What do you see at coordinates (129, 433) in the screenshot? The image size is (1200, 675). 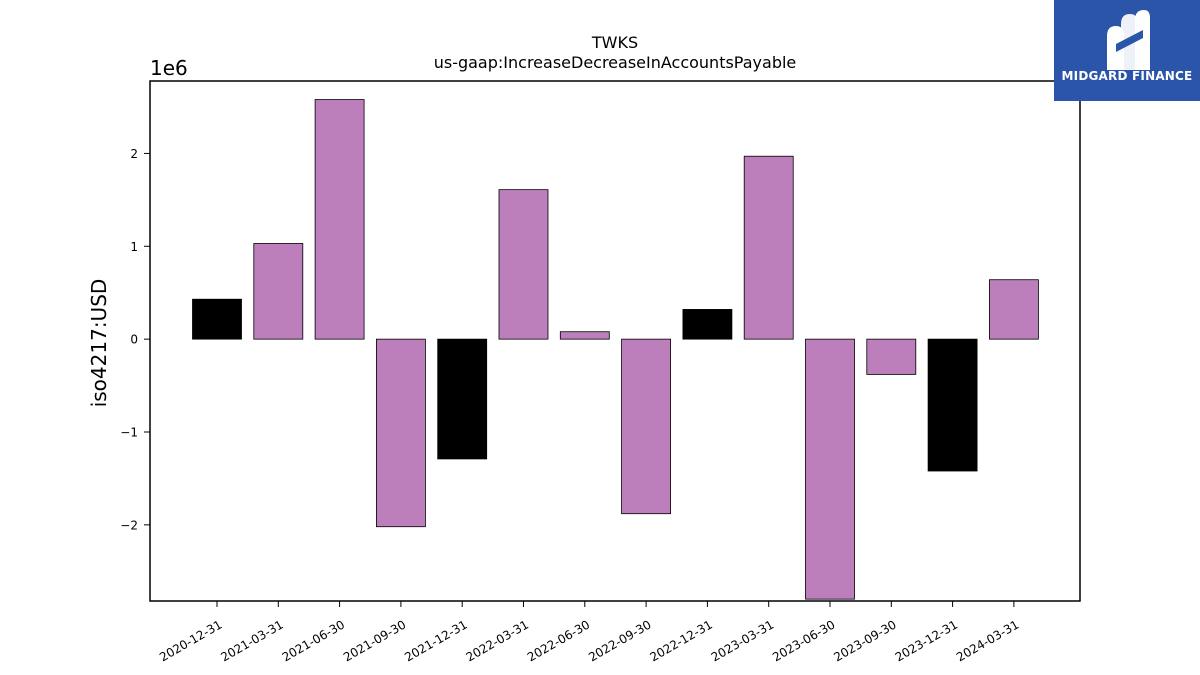 I see `y-tick-label: −1` at bounding box center [129, 433].